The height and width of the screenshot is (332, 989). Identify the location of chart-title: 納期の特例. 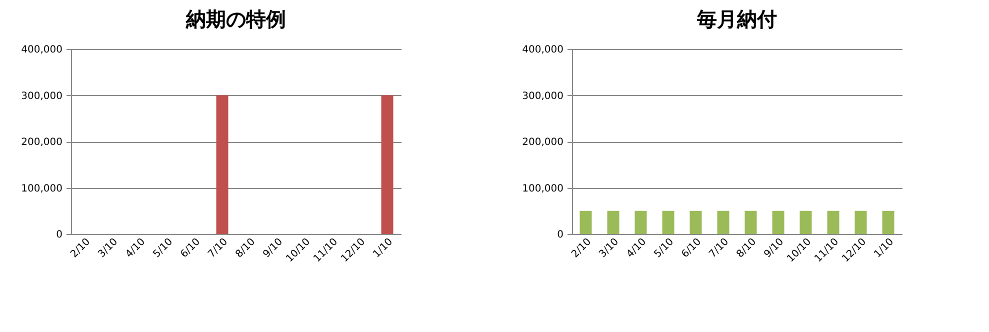
(235, 19).